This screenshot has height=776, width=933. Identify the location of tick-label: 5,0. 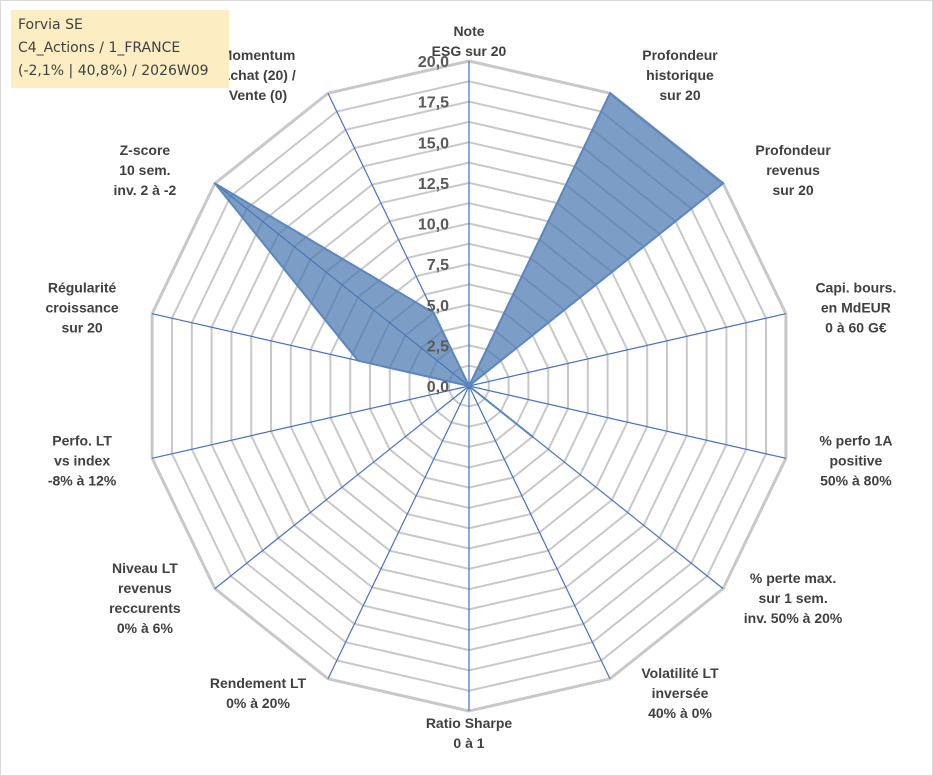
(438, 306).